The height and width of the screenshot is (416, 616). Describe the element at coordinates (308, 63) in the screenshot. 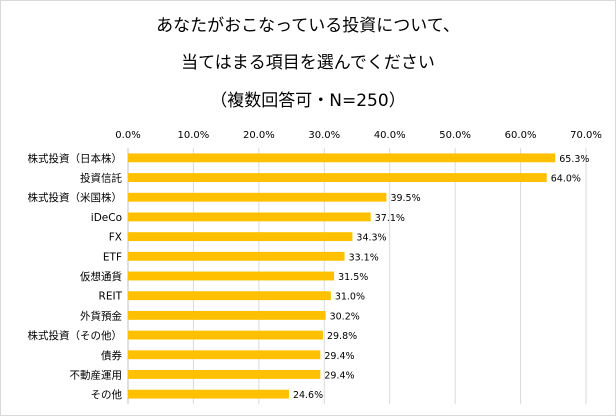

I see `chart-title-line-2: 当てはまる項目を選んでください` at that location.